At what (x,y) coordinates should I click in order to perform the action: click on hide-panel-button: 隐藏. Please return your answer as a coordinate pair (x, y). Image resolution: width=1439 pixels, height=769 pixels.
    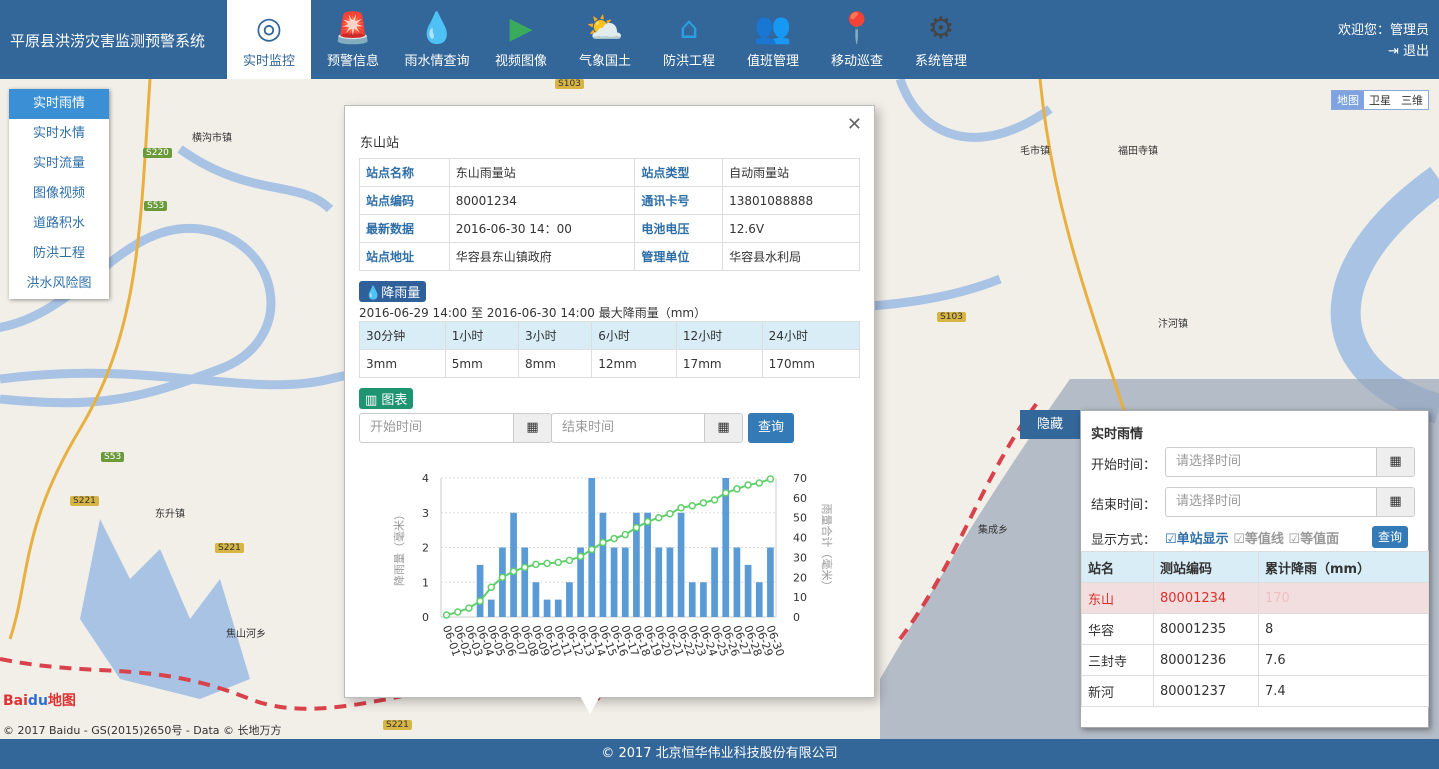
    Looking at the image, I should click on (1050, 424).